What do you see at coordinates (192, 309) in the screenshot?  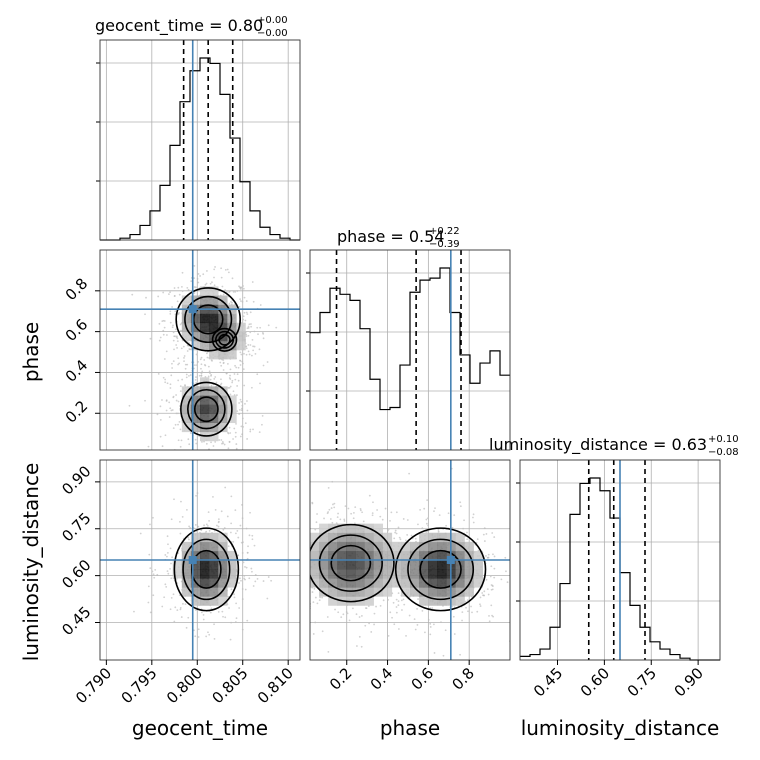 I see `truth-marker` at bounding box center [192, 309].